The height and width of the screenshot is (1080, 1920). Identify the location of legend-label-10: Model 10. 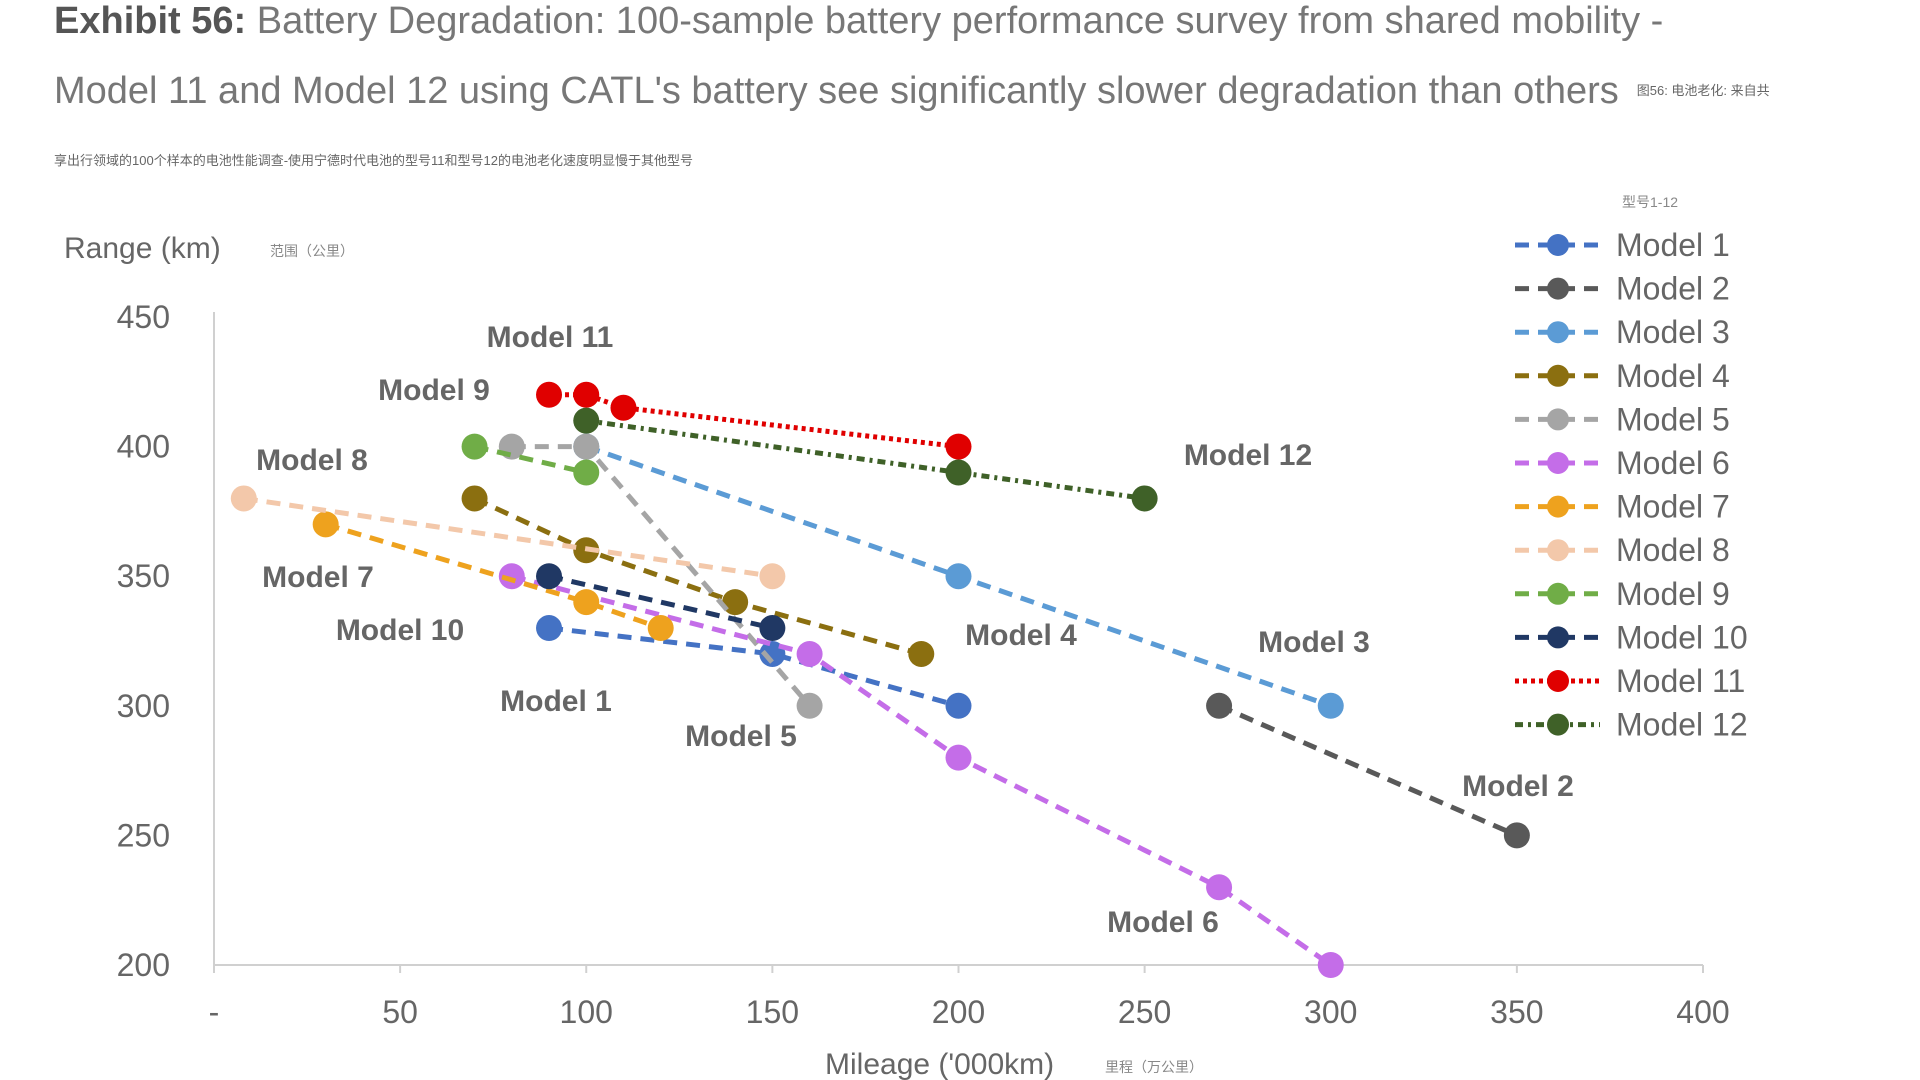
(1682, 637).